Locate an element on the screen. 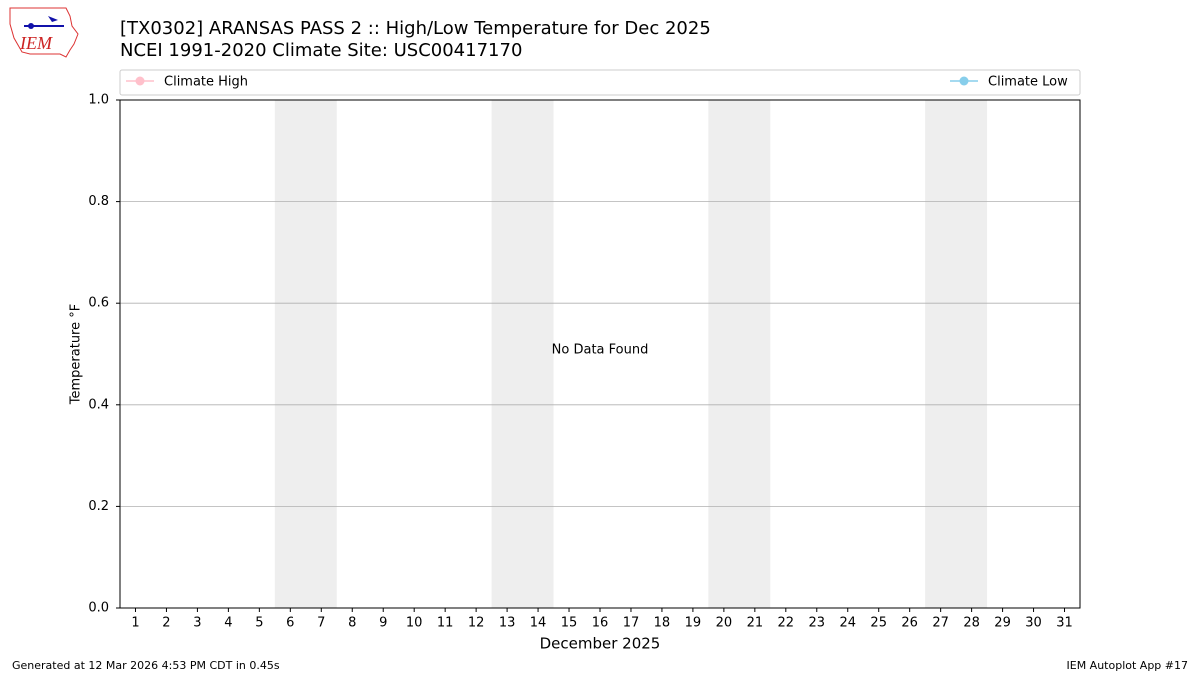 The image size is (1200, 675). x-tick-label: 3 is located at coordinates (197, 623).